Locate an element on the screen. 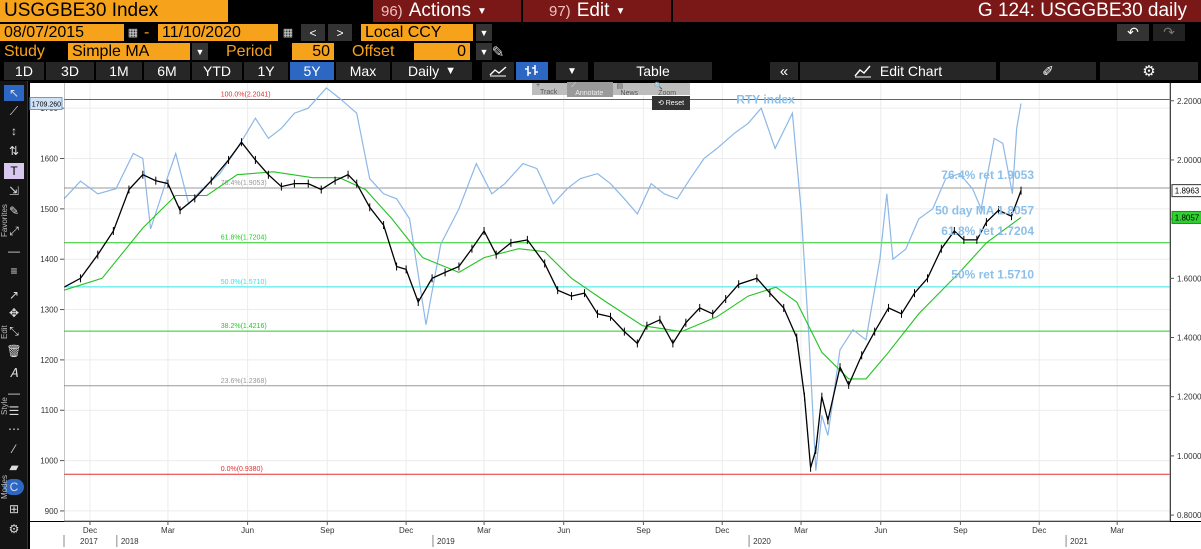 The width and height of the screenshot is (1201, 549). period-button-6m: 6M is located at coordinates (167, 71).